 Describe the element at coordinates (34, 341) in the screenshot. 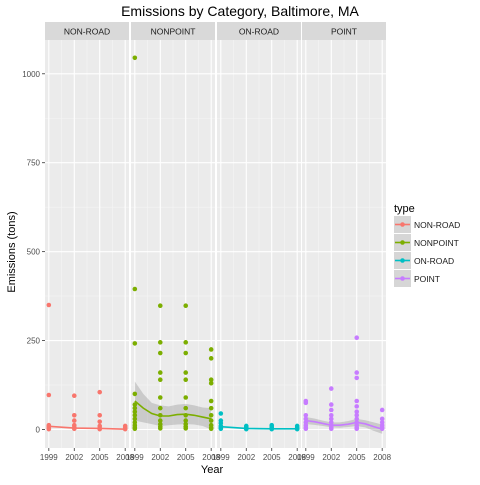

I see `y-tick-label: 250` at that location.